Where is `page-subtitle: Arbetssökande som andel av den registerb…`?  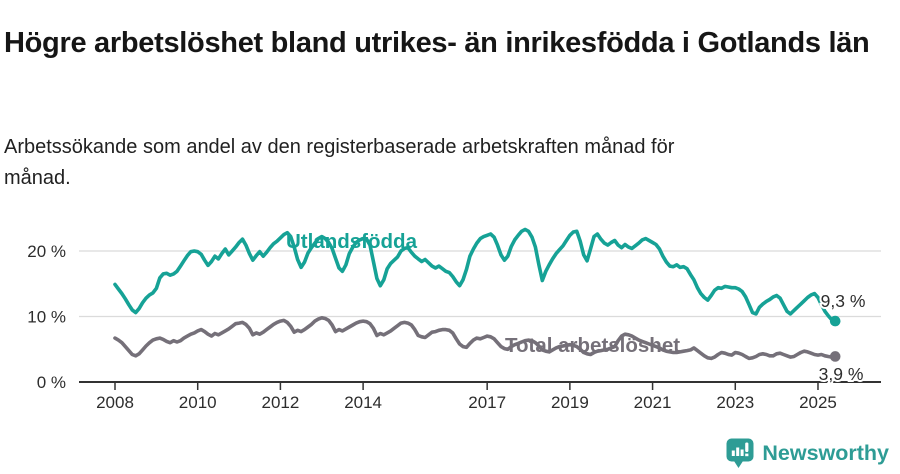
page-subtitle: Arbetssökande som andel av den registerb… is located at coordinates (339, 162).